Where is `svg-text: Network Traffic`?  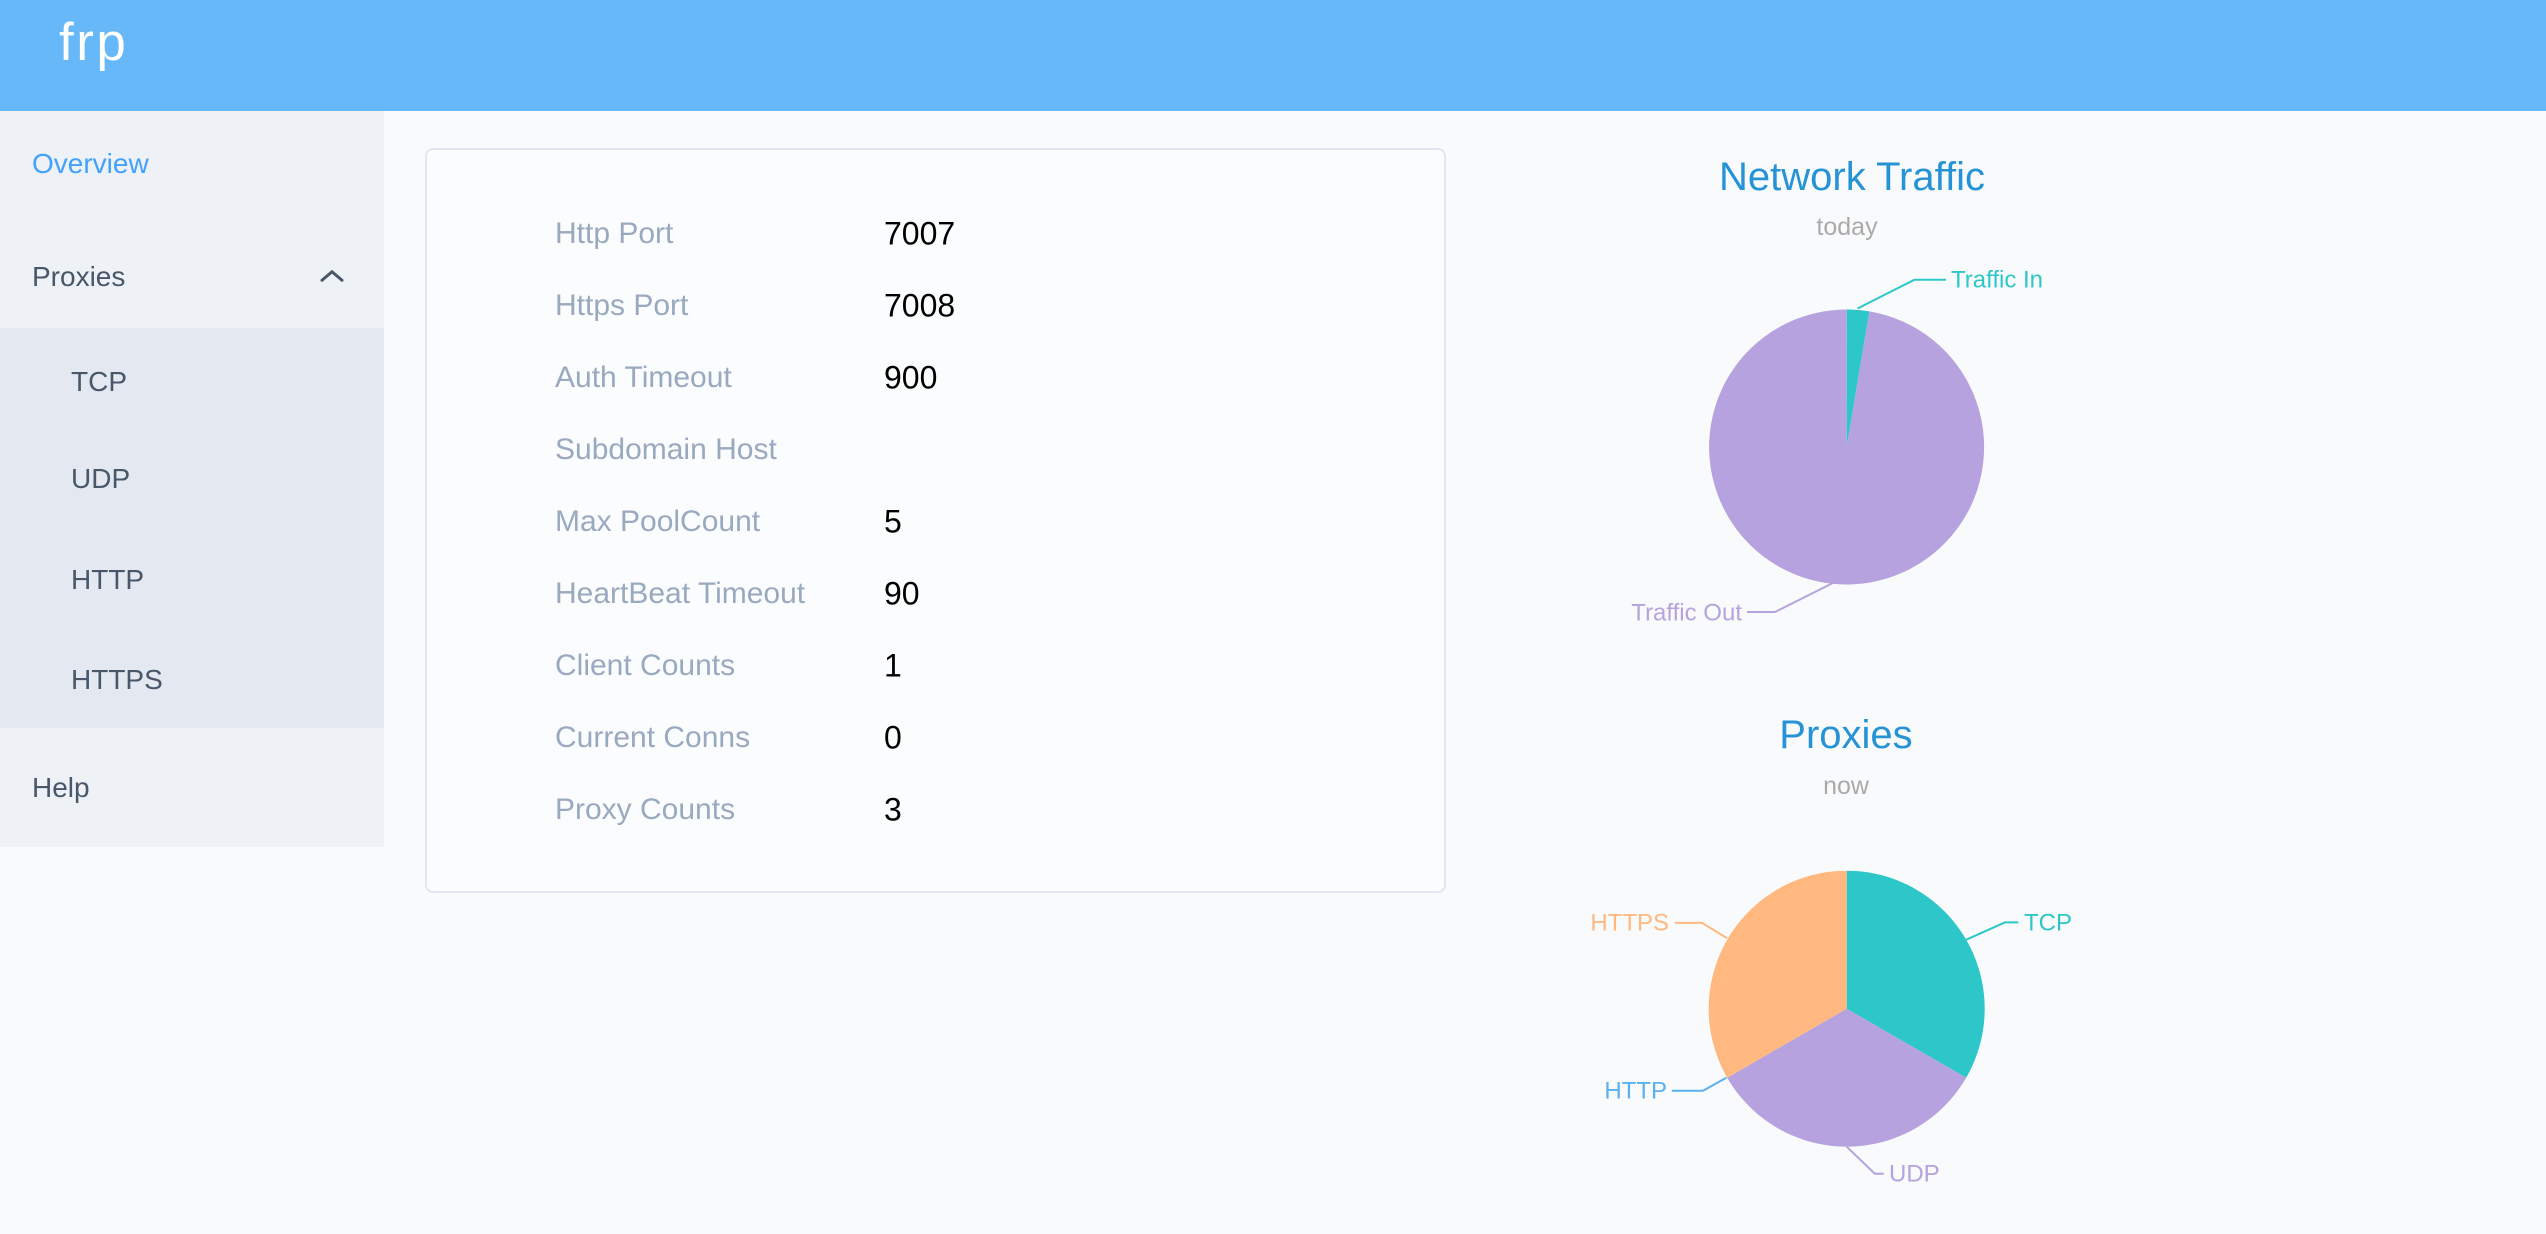 svg-text: Network Traffic is located at coordinates (1852, 177).